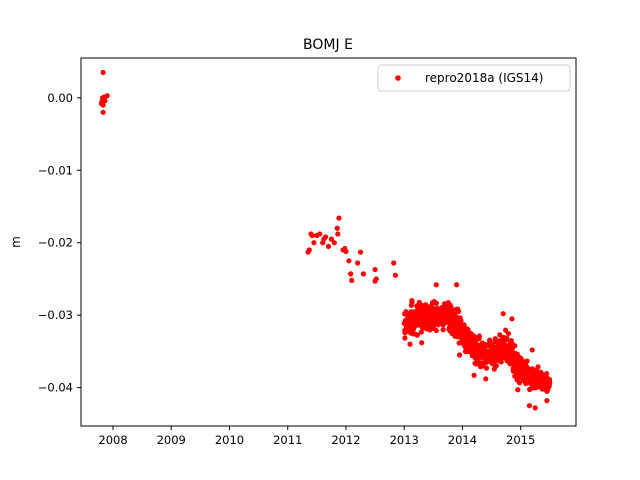 This screenshot has width=640, height=480. Describe the element at coordinates (484, 78) in the screenshot. I see `legend-label: repro2018a (IGS14)` at that location.